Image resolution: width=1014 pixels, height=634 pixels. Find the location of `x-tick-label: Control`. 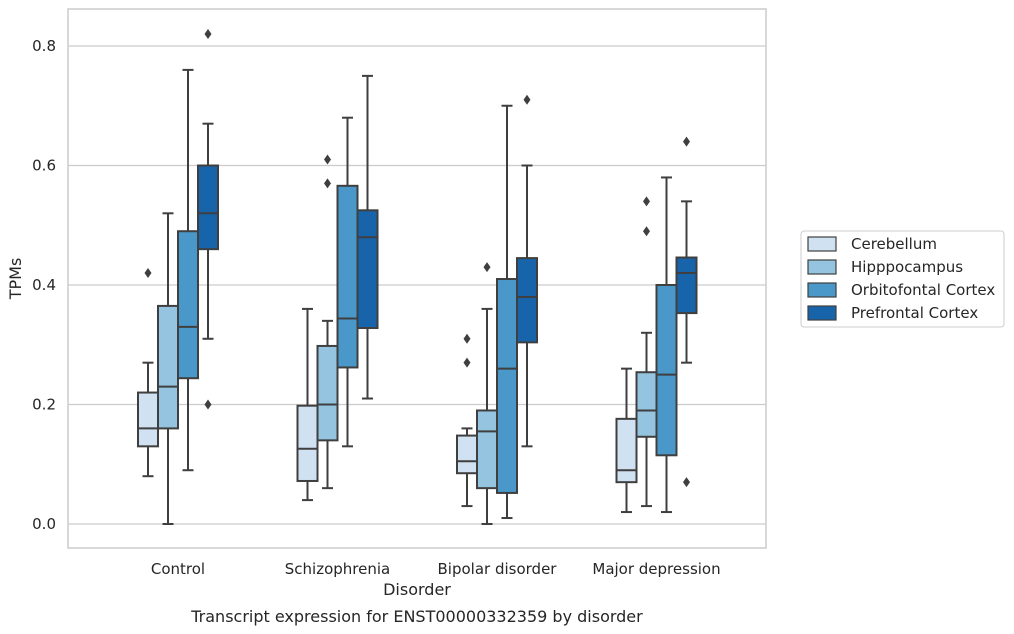

x-tick-label: Control is located at coordinates (178, 569).